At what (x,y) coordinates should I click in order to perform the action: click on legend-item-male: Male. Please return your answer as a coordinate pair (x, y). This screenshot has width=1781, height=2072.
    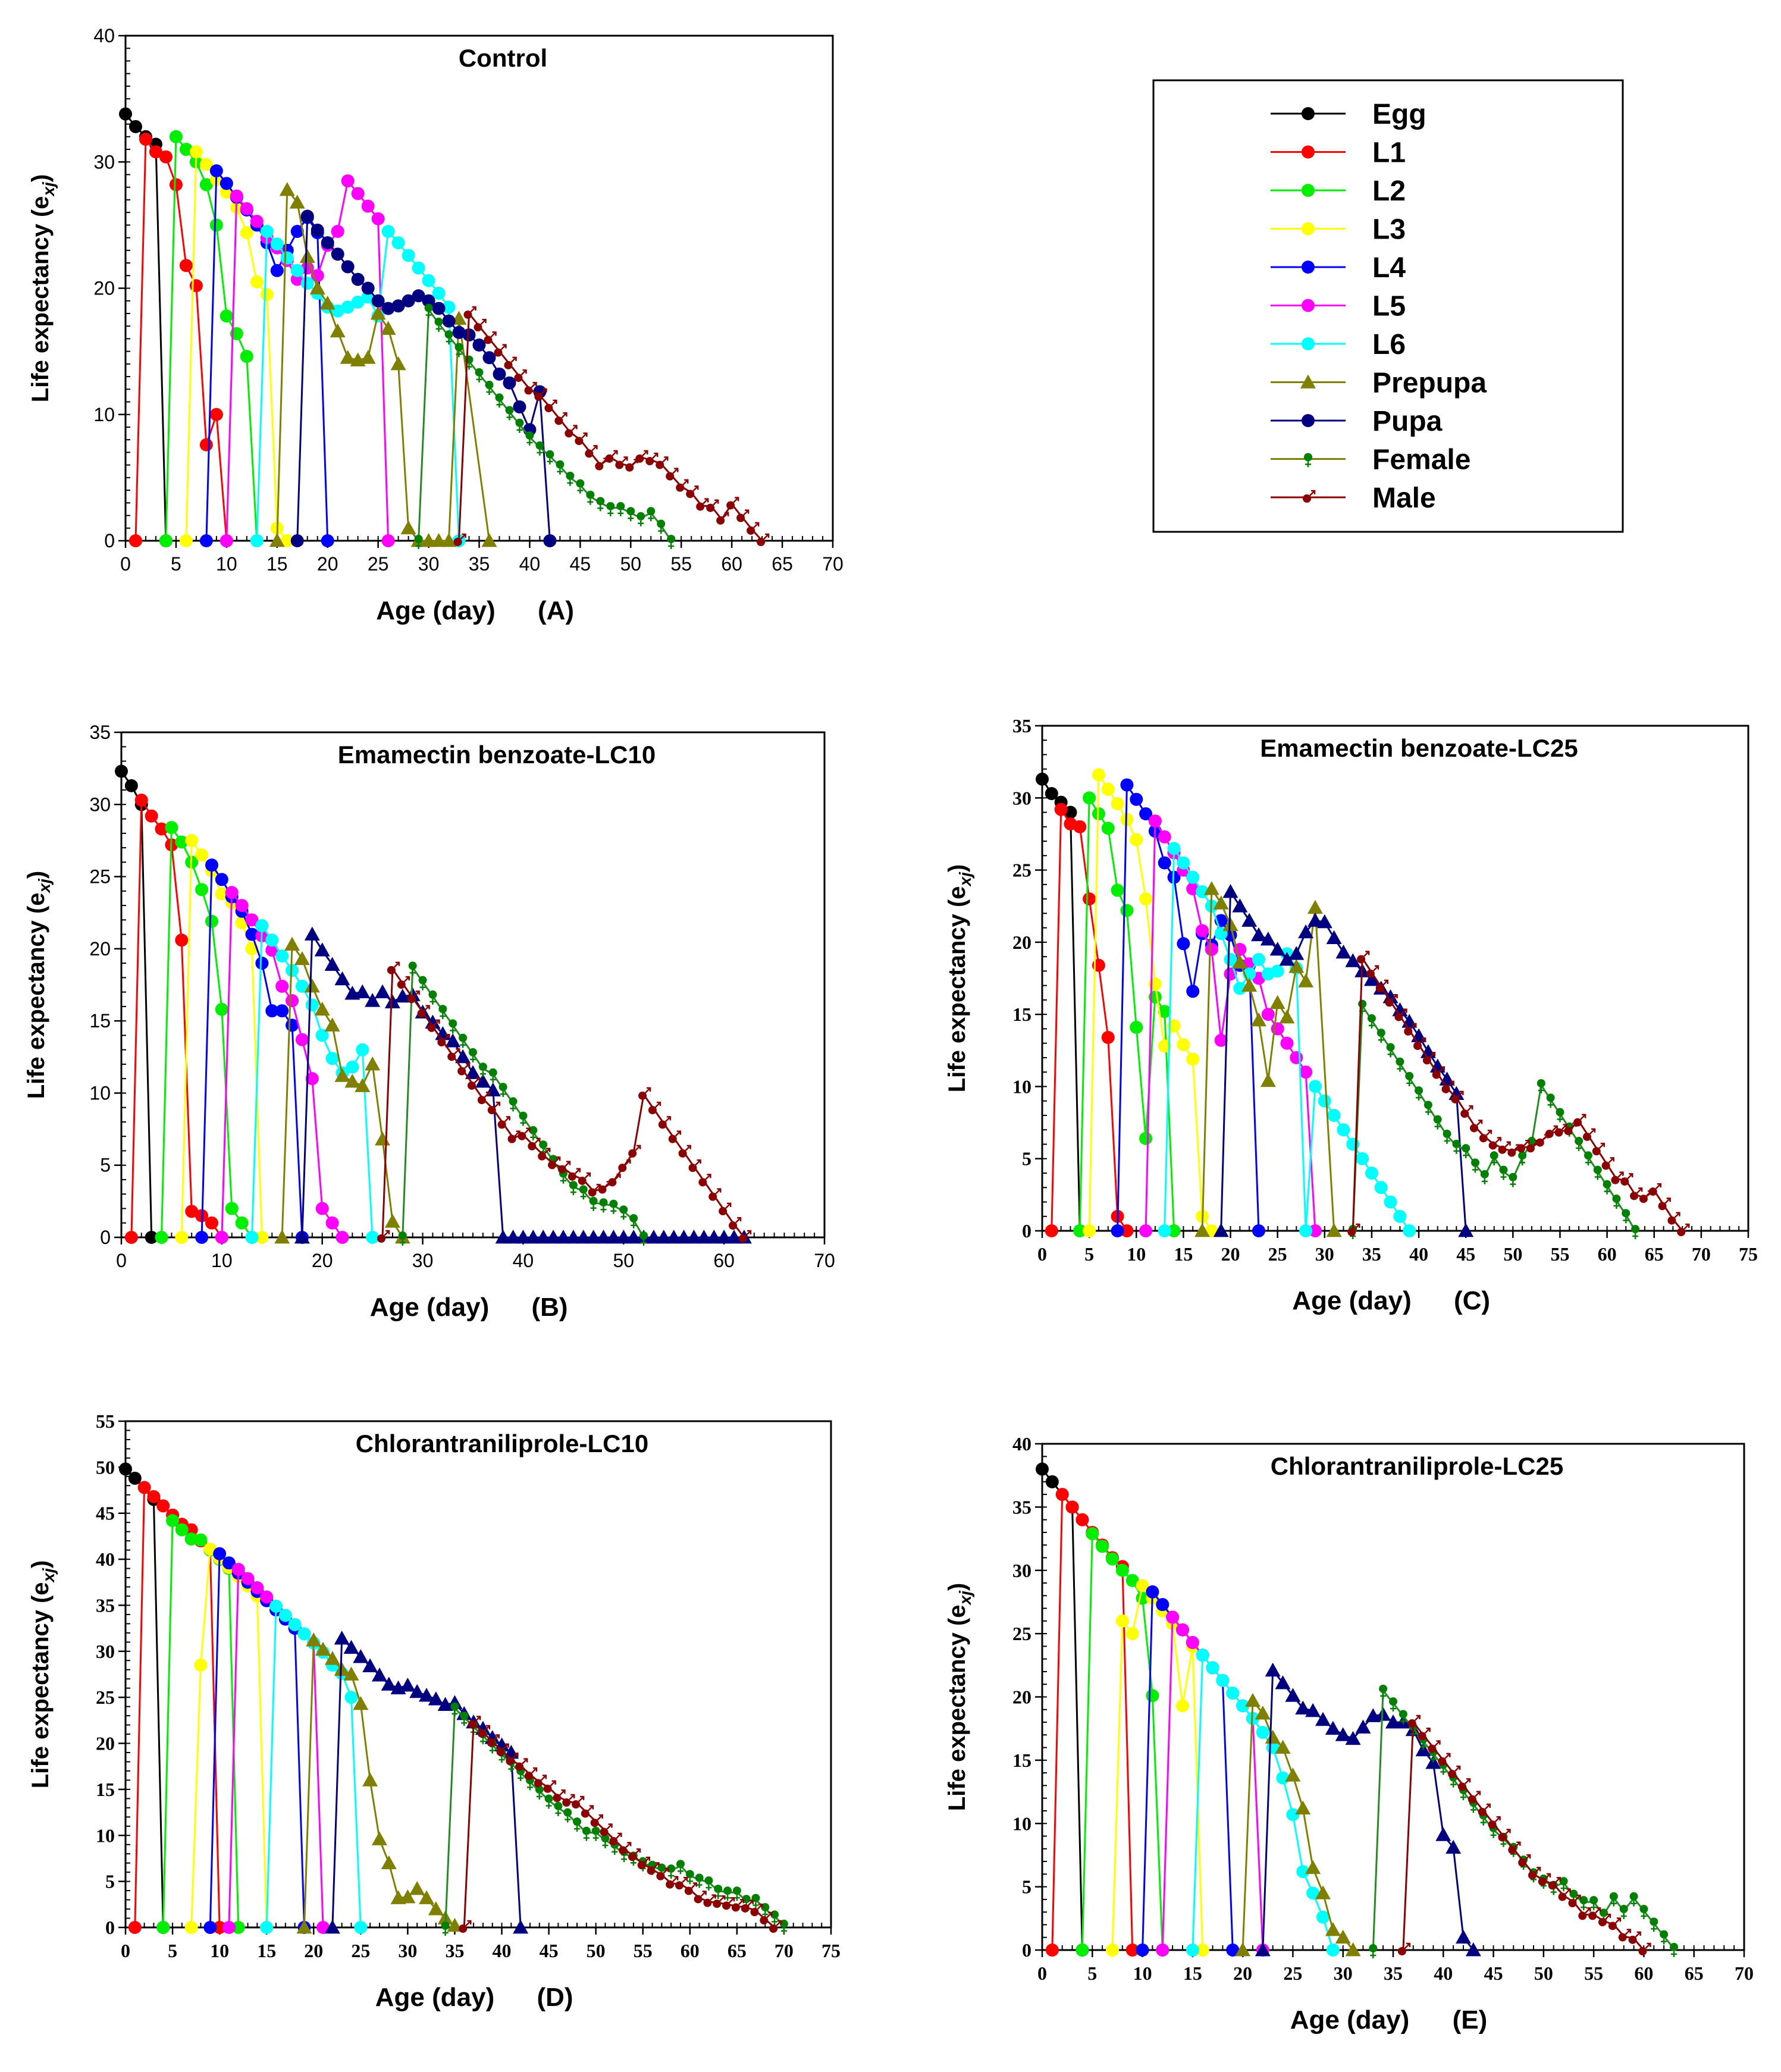
    Looking at the image, I should click on (1353, 498).